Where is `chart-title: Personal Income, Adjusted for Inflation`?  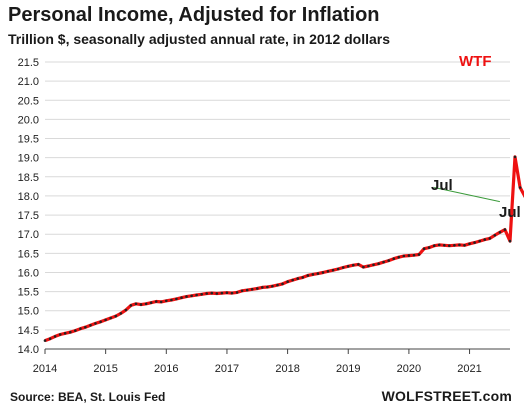
chart-title: Personal Income, Adjusted for Inflation is located at coordinates (194, 15).